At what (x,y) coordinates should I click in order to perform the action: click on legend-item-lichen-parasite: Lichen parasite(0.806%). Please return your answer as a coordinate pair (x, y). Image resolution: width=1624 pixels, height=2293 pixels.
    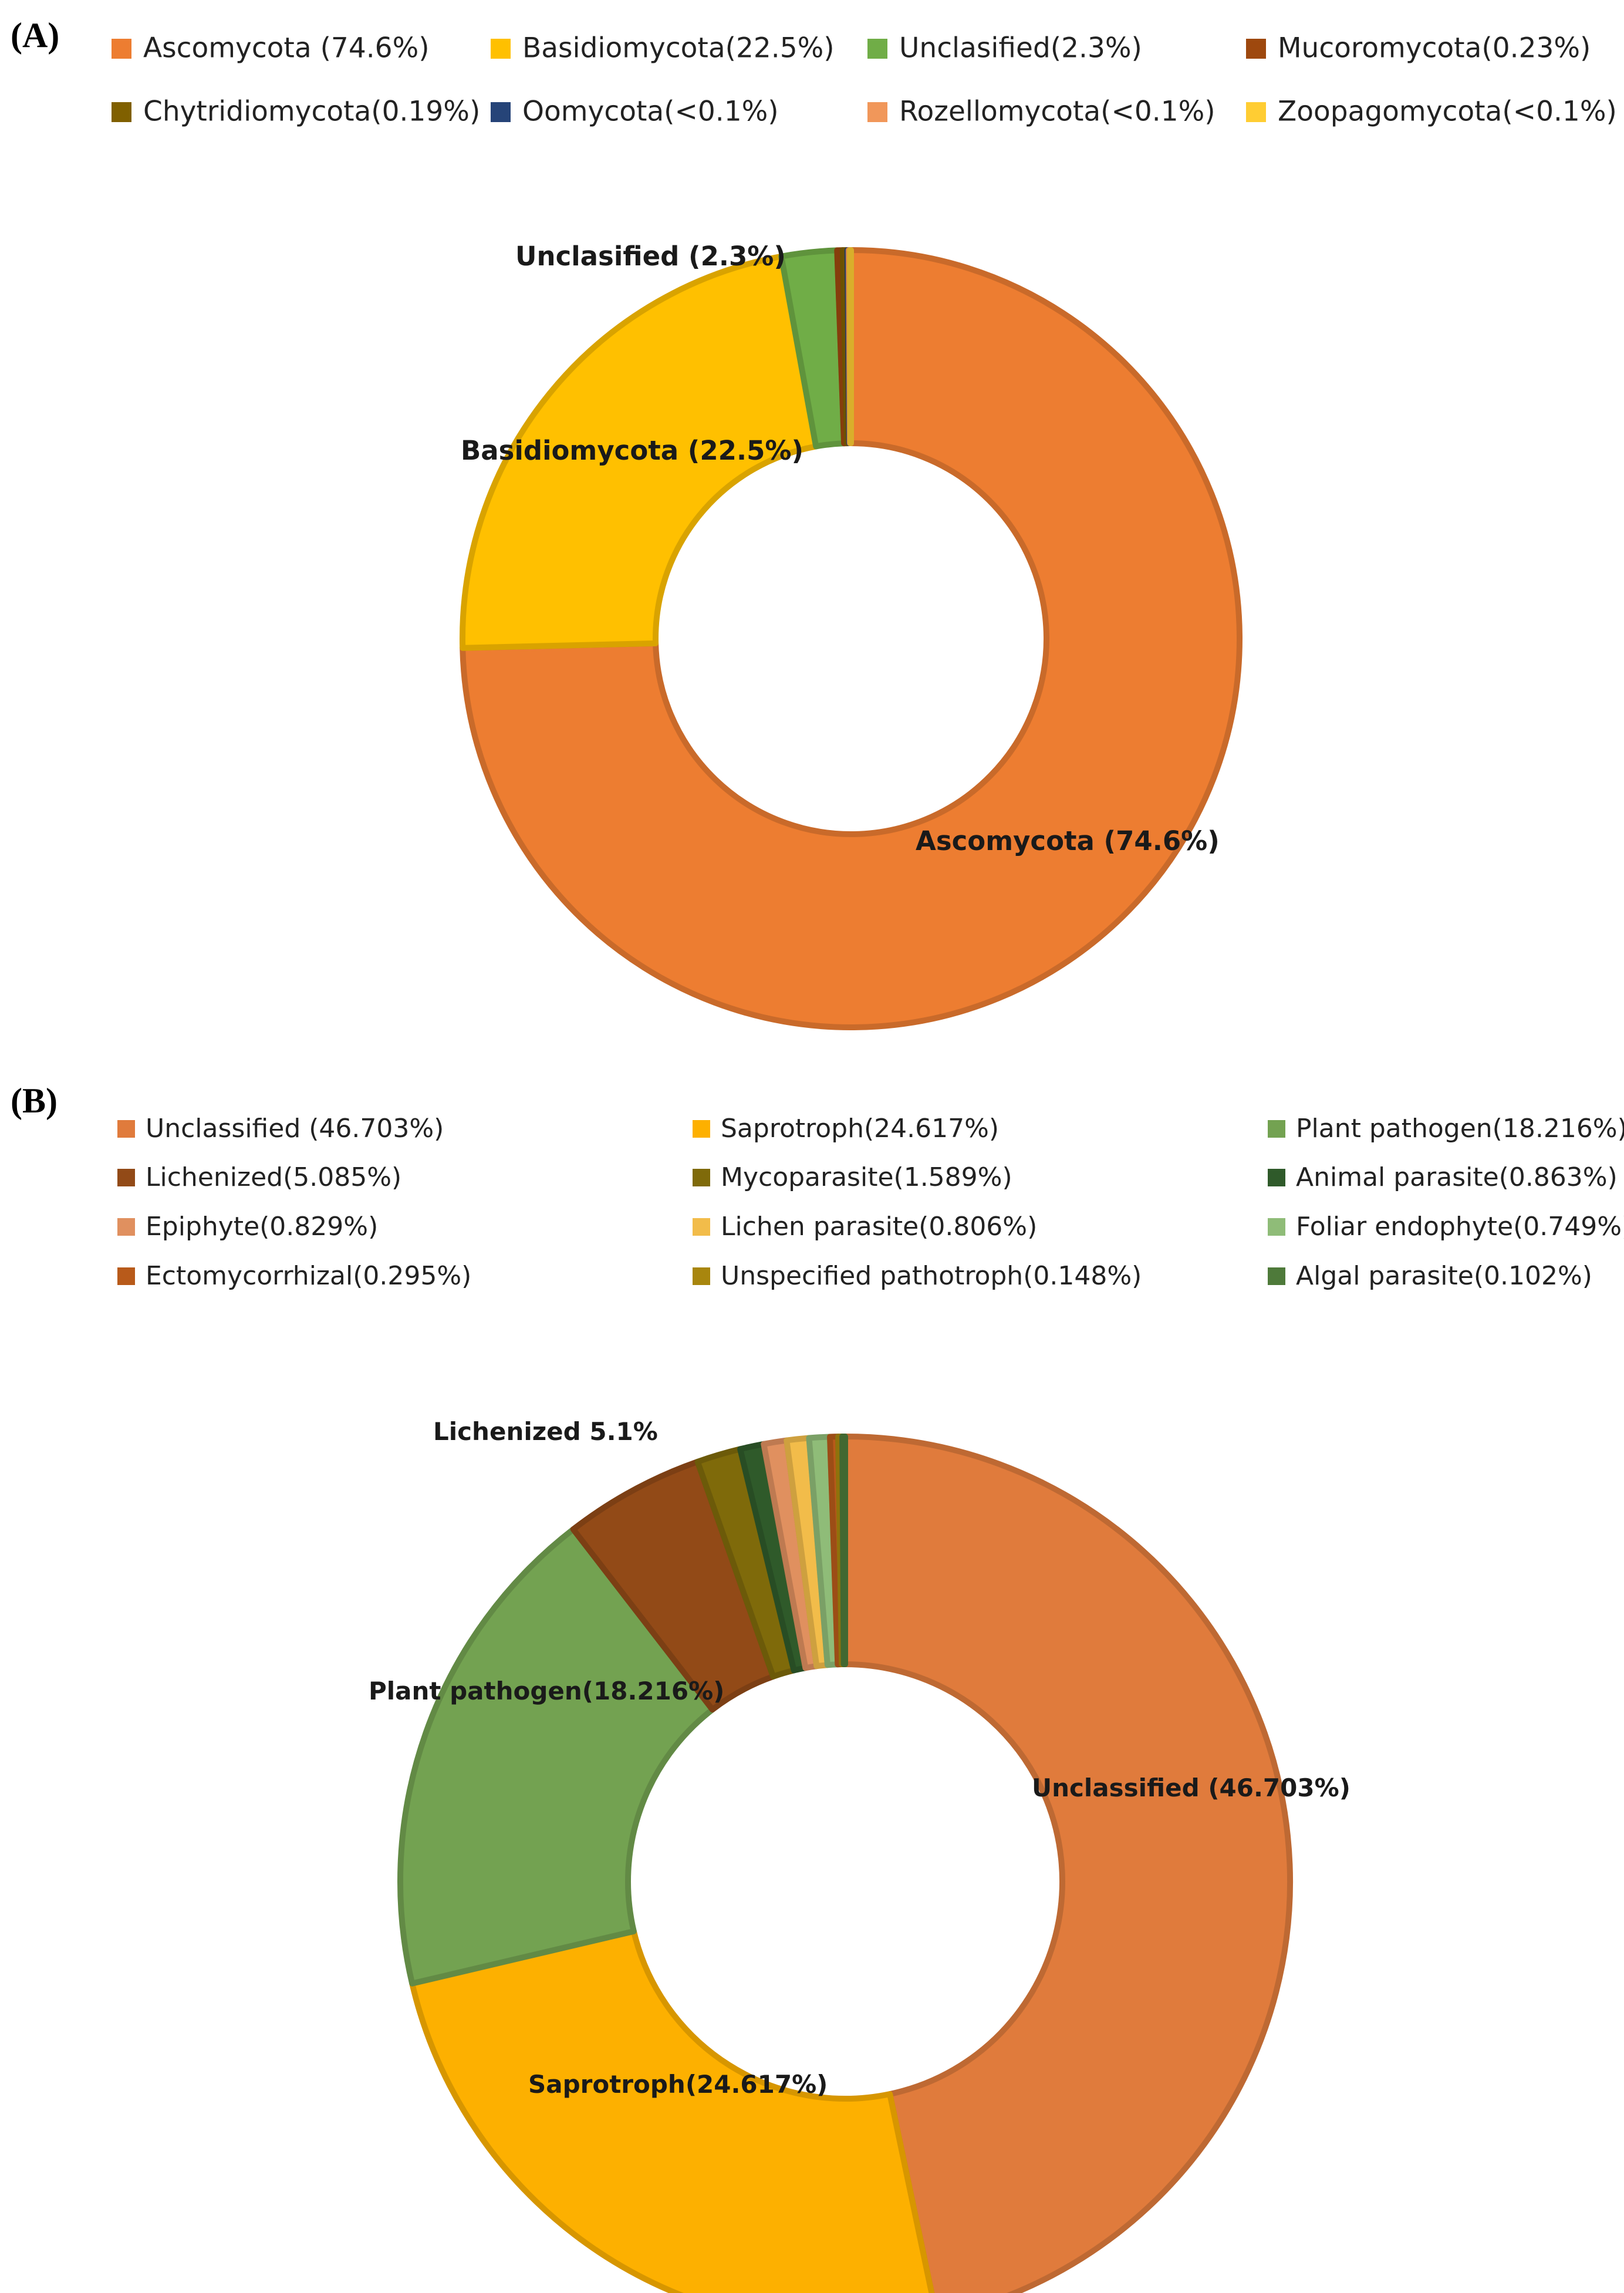
    Looking at the image, I should click on (865, 1227).